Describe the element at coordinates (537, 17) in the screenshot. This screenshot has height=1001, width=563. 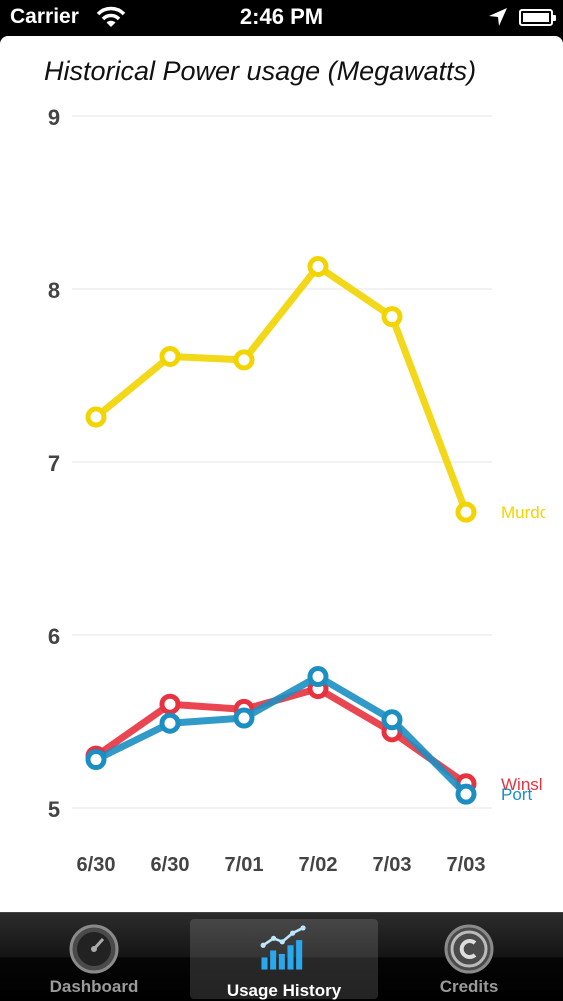
I see `battery-icon` at that location.